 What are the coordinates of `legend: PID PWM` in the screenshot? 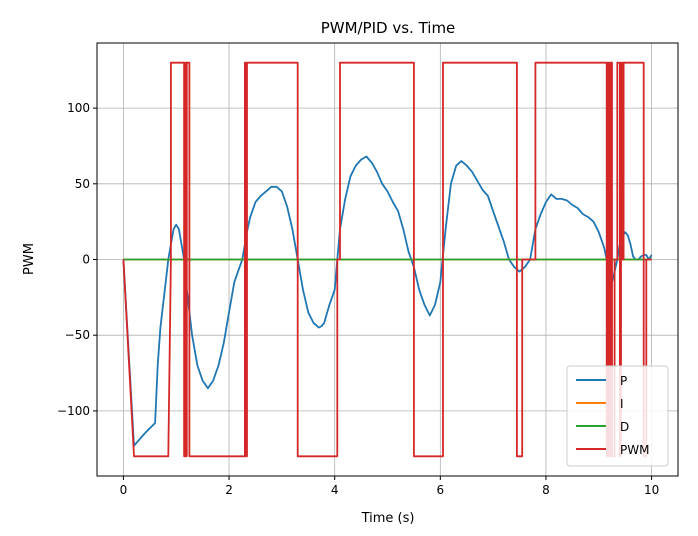 It's located at (617, 416).